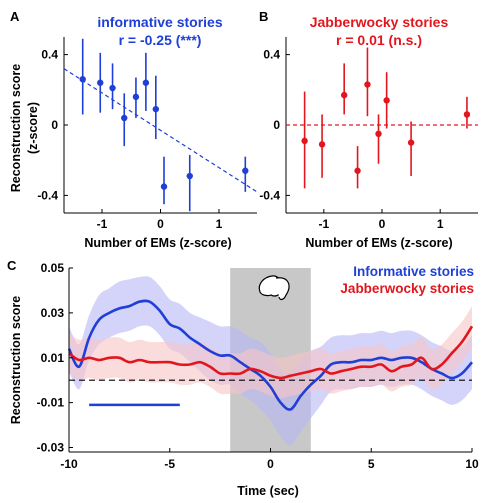 Image resolution: width=489 pixels, height=503 pixels. Describe the element at coordinates (413, 271) in the screenshot. I see `legend-informative: Informative stories` at that location.